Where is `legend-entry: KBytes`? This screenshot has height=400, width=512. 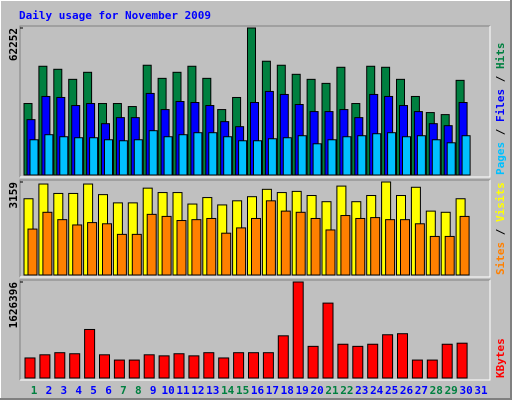
legend-entry: KBytes is located at coordinates (500, 358).